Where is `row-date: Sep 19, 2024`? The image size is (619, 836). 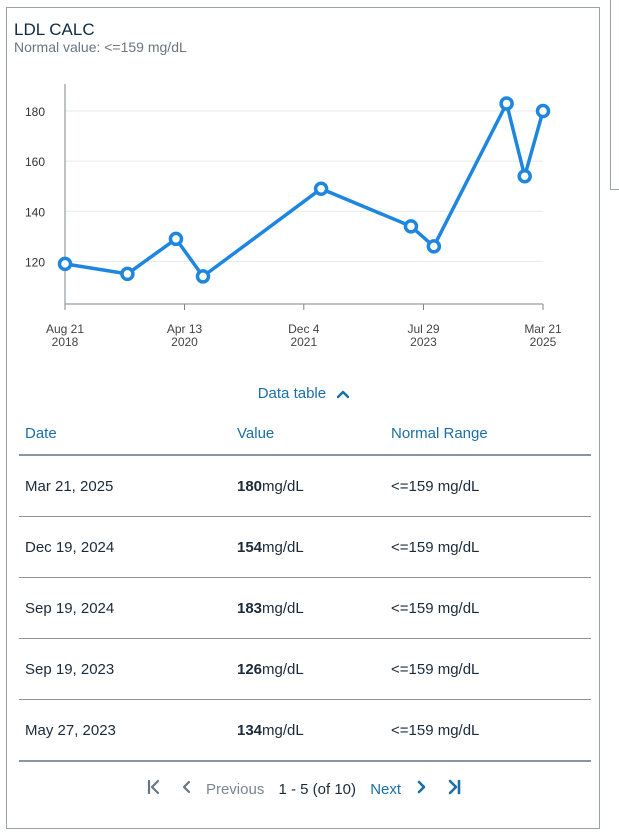
row-date: Sep 19, 2024 is located at coordinates (125, 608).